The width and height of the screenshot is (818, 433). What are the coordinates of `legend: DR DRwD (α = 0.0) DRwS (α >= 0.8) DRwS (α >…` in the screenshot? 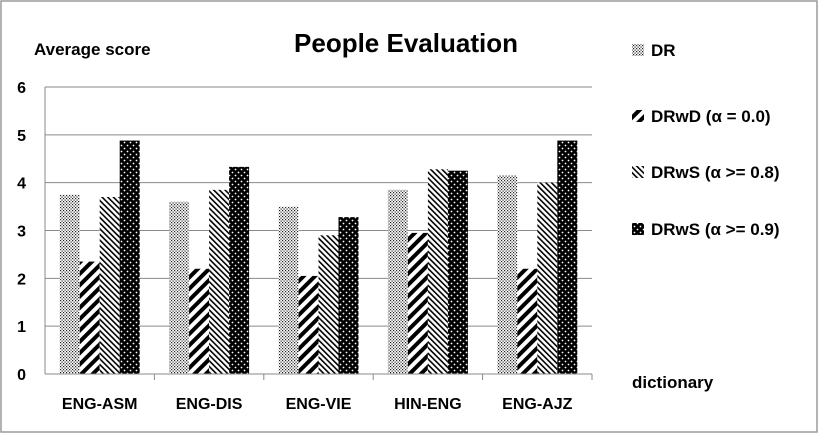 It's located at (706, 140).